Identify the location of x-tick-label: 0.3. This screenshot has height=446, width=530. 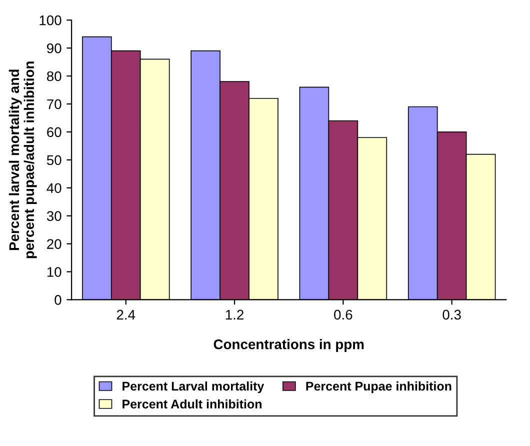
(451, 315).